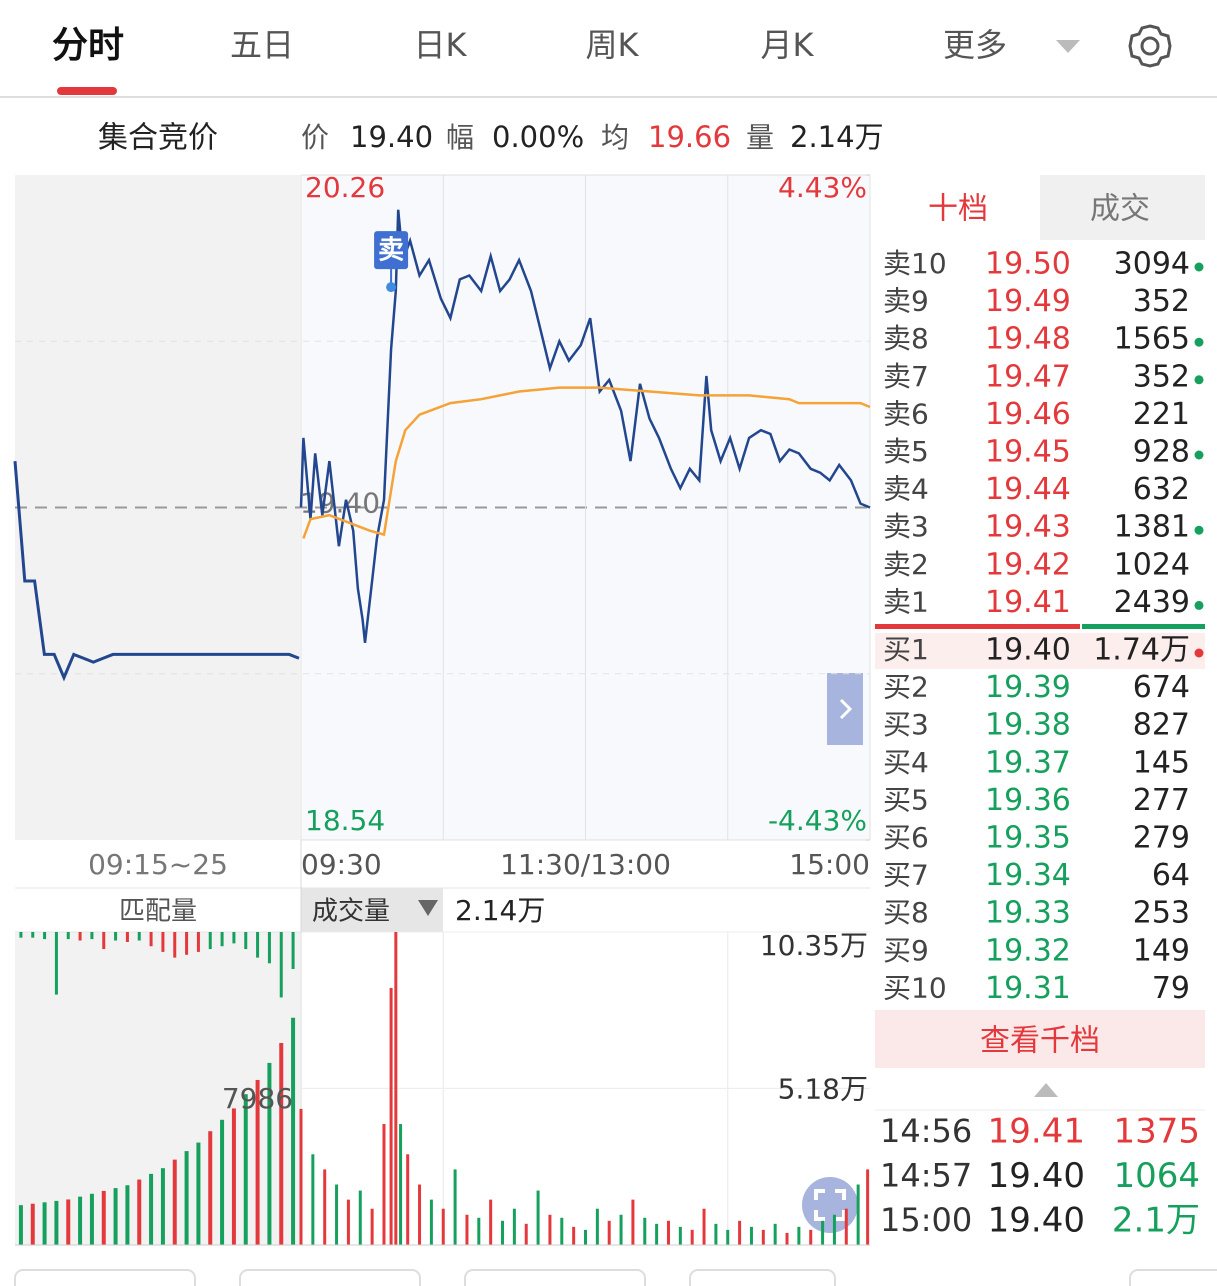  What do you see at coordinates (1161, 838) in the screenshot?
I see `book-volume: 279` at bounding box center [1161, 838].